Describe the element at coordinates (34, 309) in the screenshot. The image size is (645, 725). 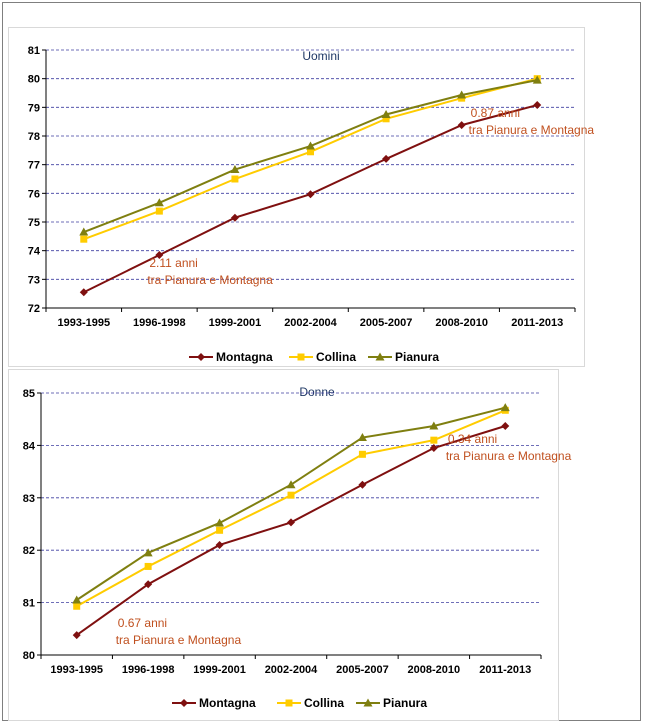
I see `y-tick-label: 72` at that location.